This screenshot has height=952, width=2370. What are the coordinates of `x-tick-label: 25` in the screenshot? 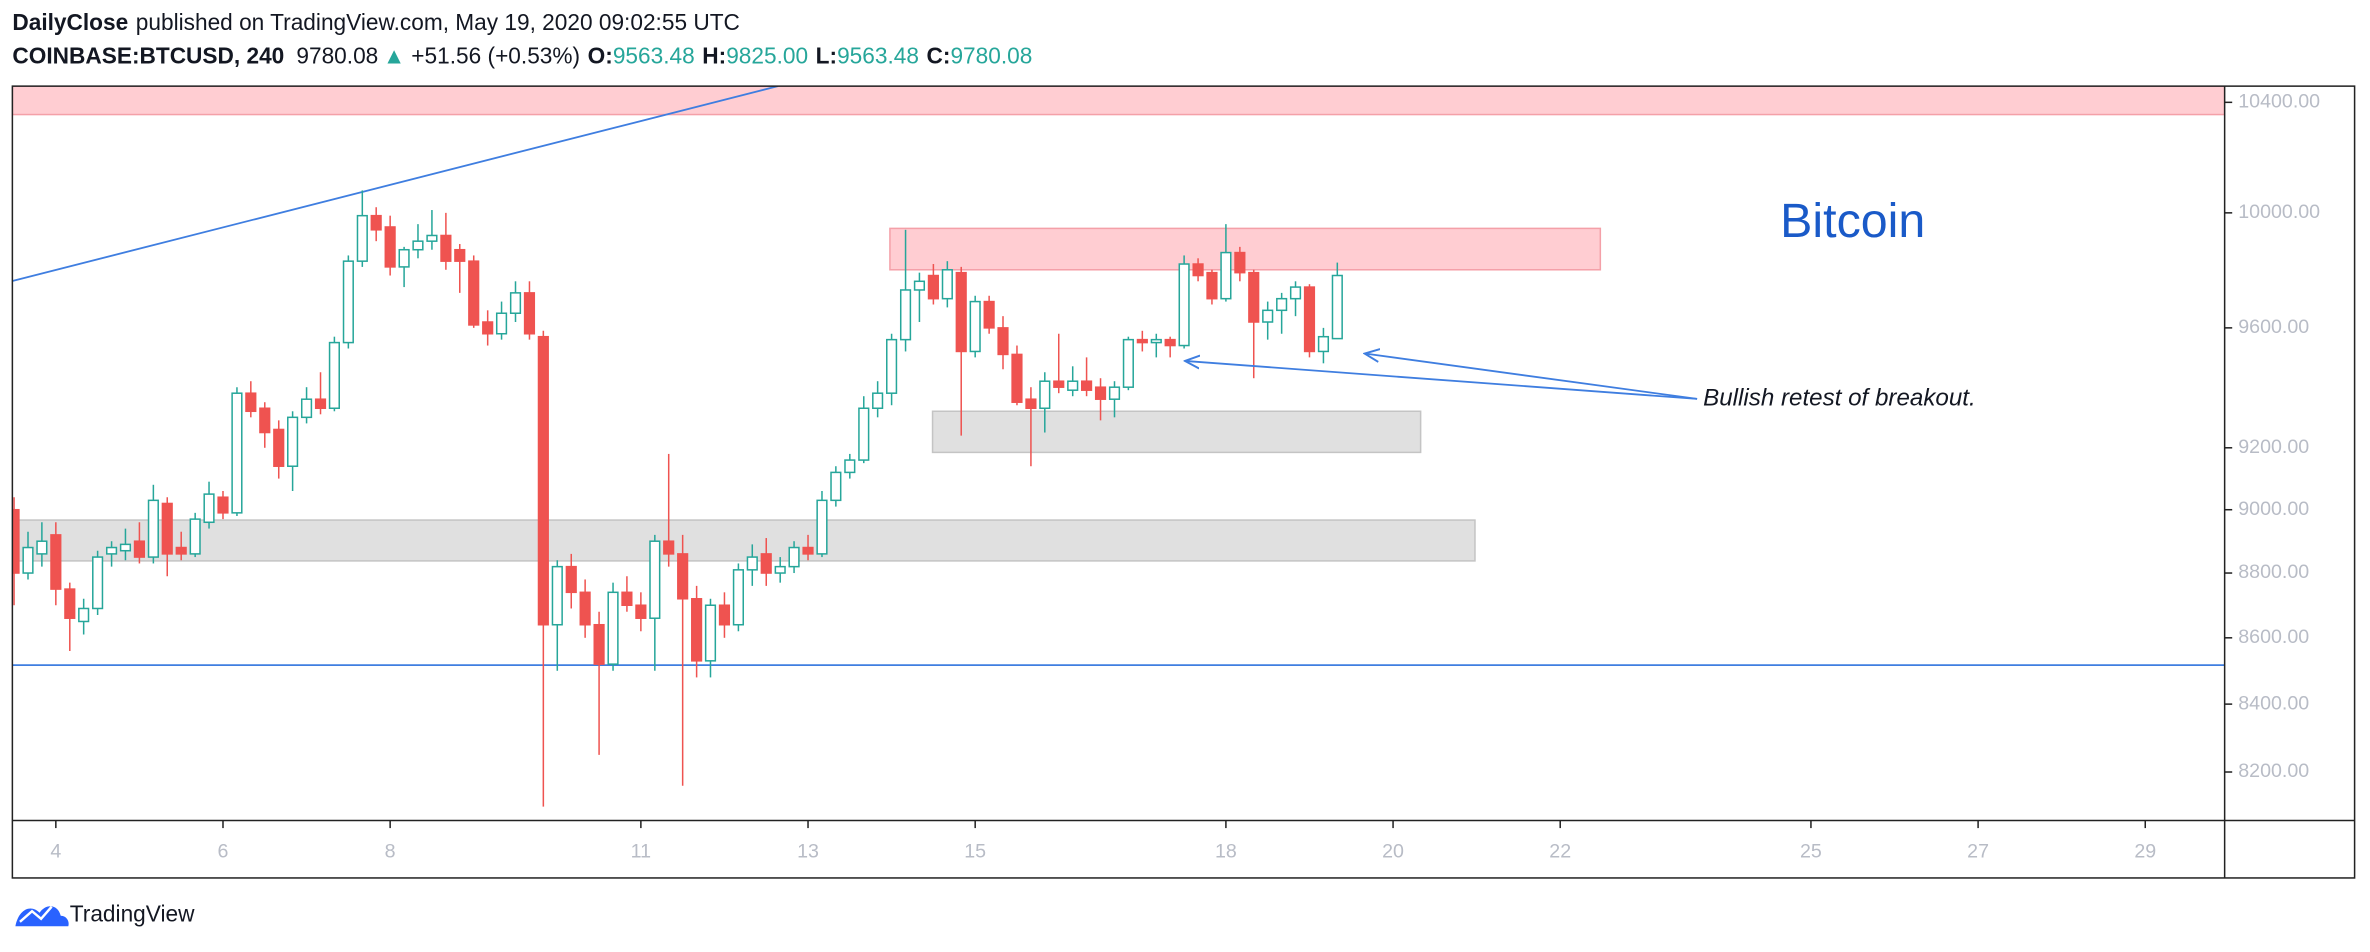 It's located at (1811, 851).